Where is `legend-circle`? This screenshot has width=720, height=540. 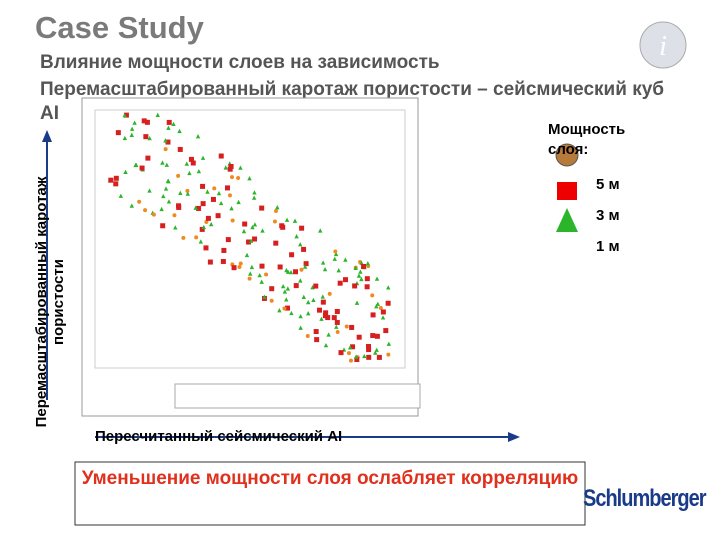
legend-circle is located at coordinates (567, 155).